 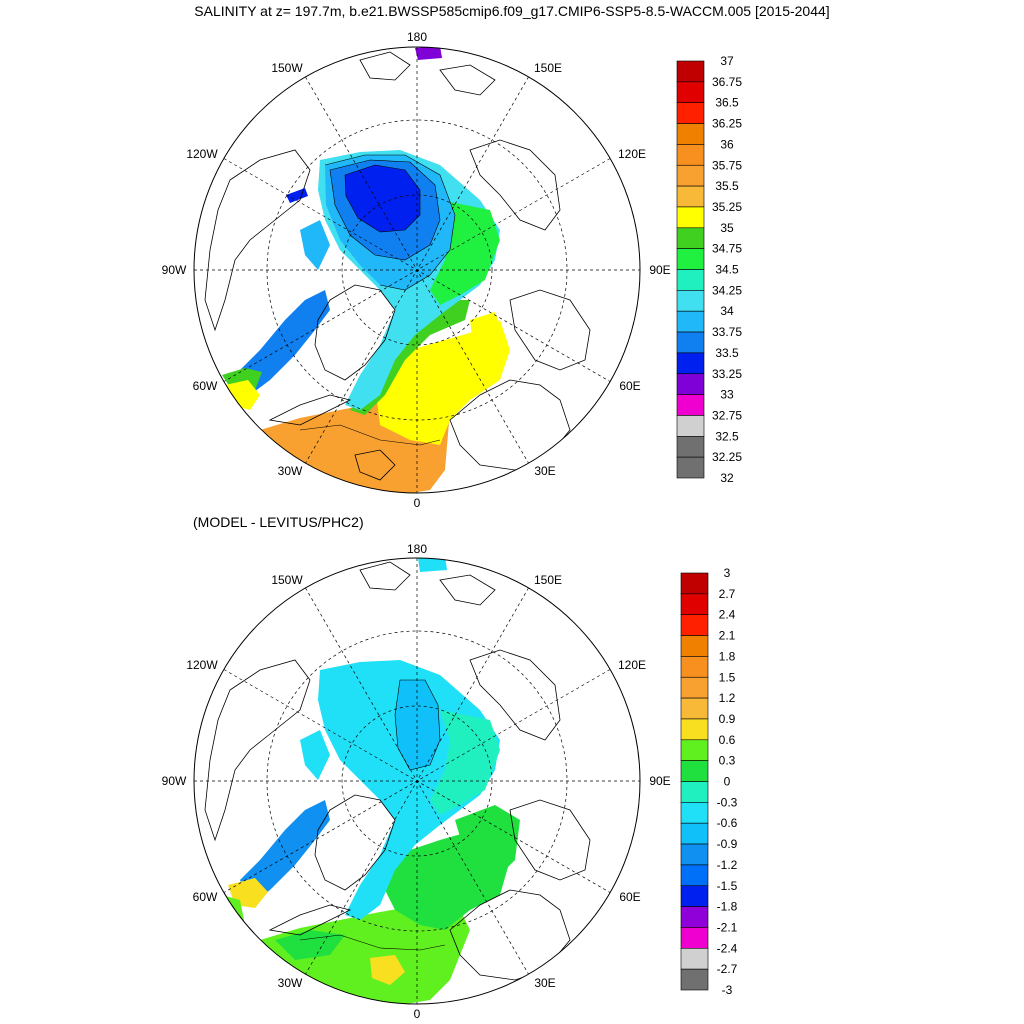 I want to click on central-basin-blue, so click(x=417, y=725).